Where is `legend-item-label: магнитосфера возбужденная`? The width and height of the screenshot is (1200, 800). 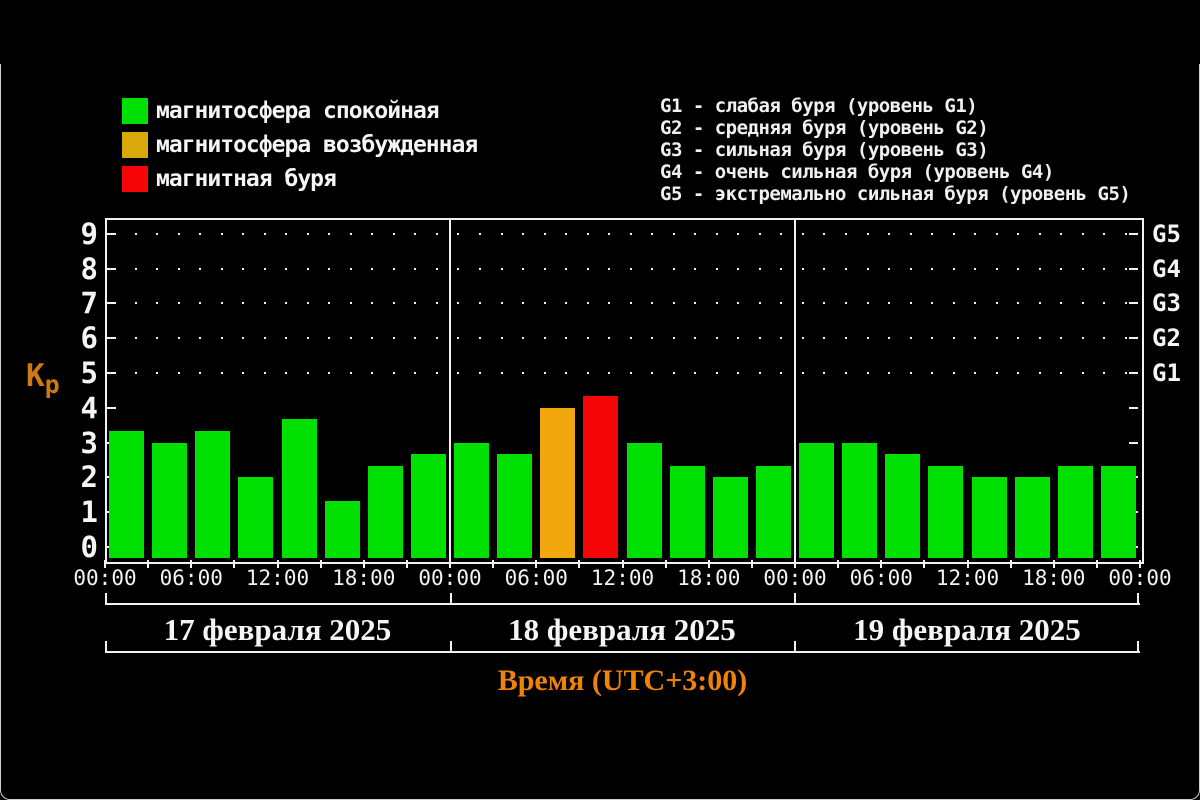 legend-item-label: магнитосфера возбужденная is located at coordinates (317, 145).